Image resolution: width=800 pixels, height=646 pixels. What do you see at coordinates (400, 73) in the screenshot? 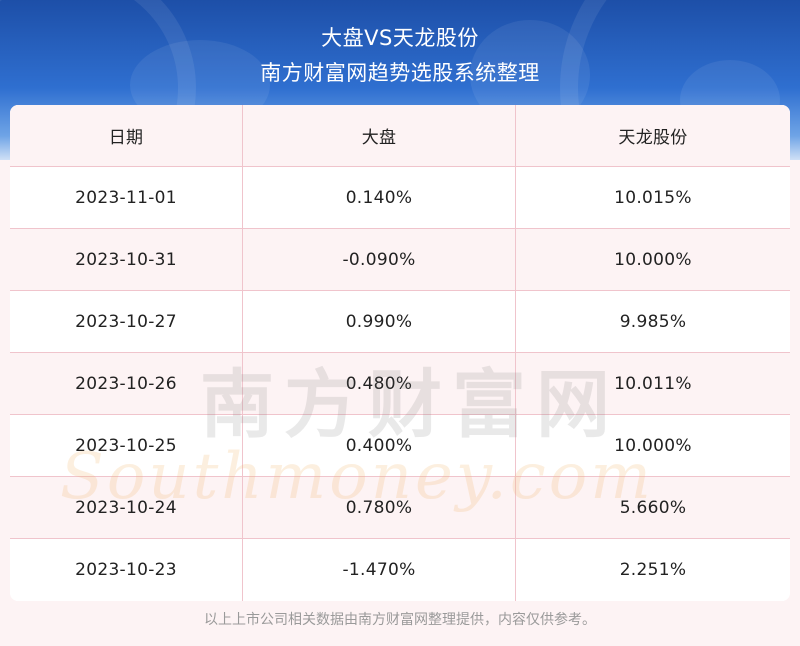
I see `page-subtitle: 南方财富网趋势选股系统整理` at bounding box center [400, 73].